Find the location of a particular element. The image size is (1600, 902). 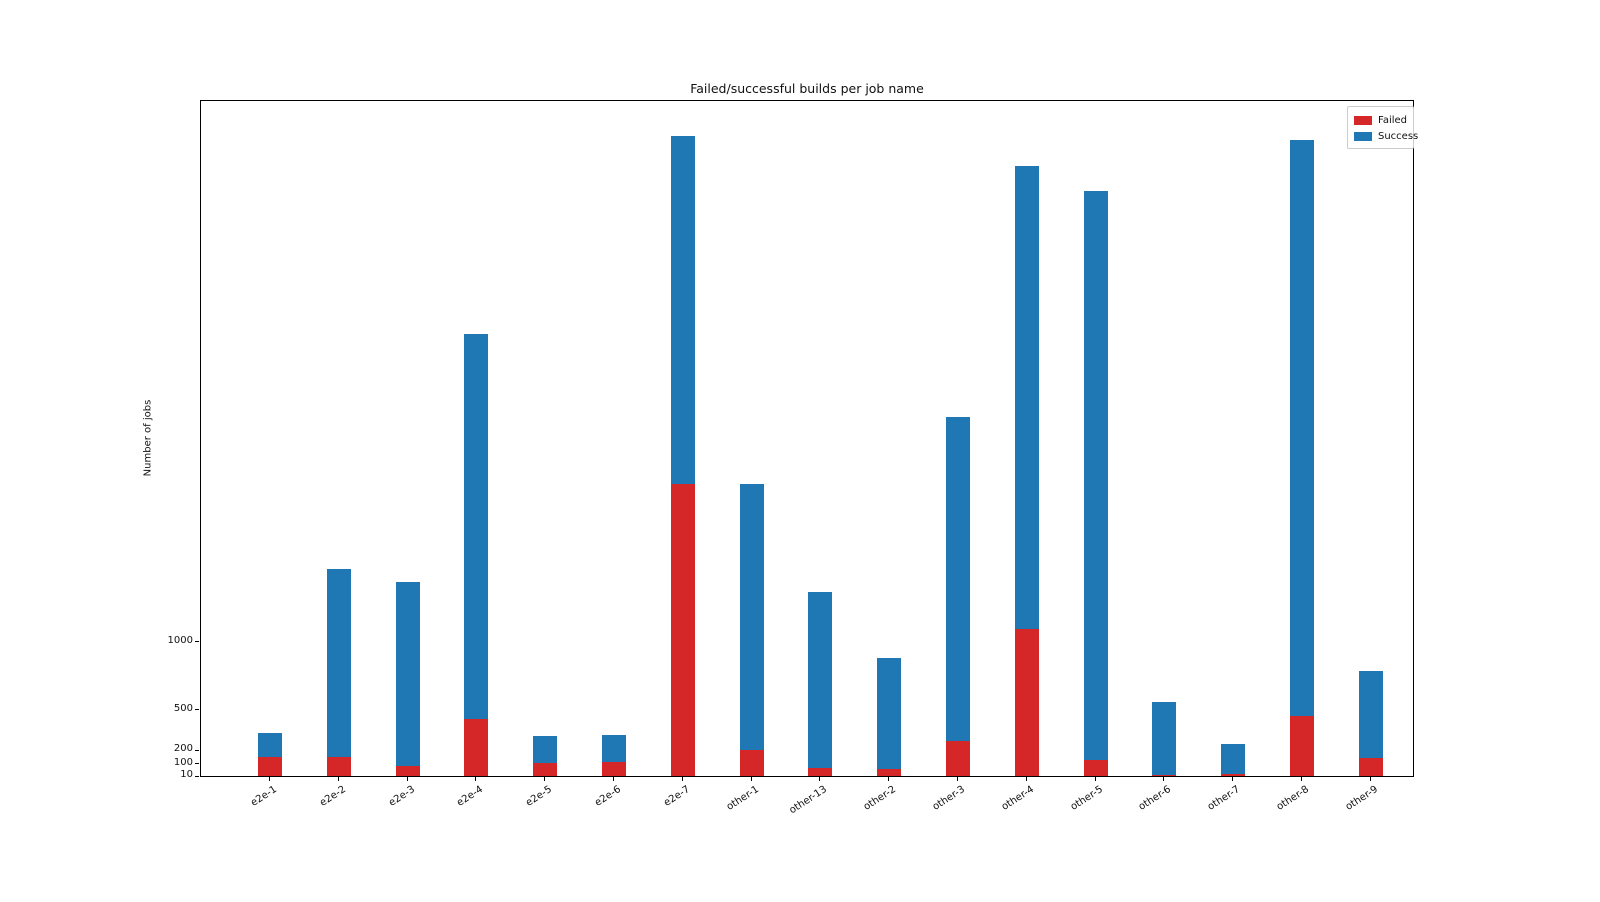

y-tick-label-10: 10 is located at coordinates (186, 775).